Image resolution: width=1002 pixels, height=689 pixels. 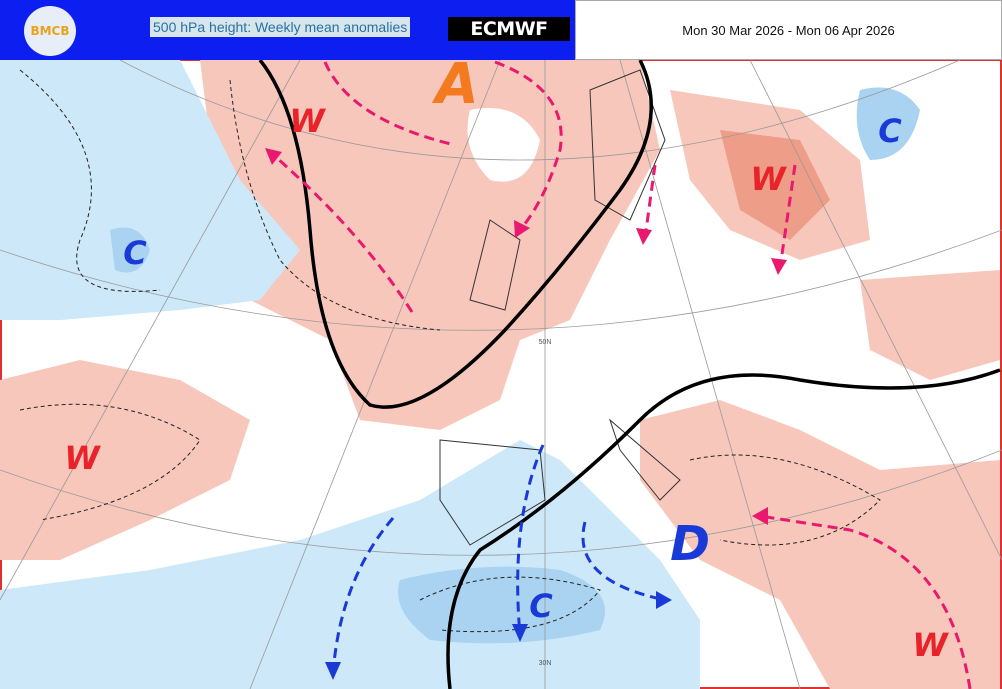 I want to click on latitude-label: 50N, so click(x=545, y=342).